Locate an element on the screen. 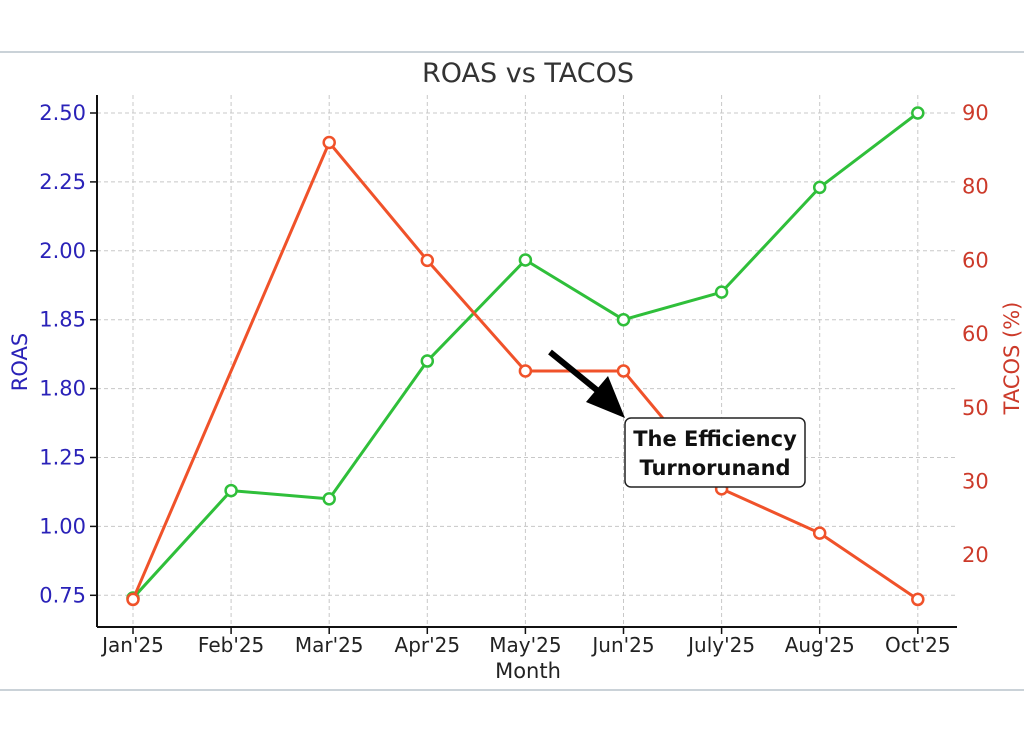 This screenshot has height=745, width=1024. x-tick-label: Mar'25 is located at coordinates (329, 645).